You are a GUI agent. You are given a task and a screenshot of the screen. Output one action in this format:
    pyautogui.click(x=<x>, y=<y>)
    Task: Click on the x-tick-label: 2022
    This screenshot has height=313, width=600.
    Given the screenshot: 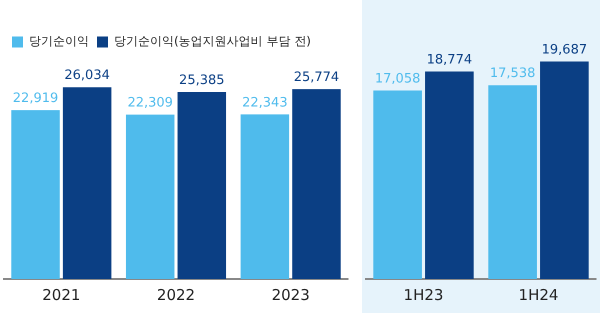 What is the action you would take?
    pyautogui.click(x=176, y=295)
    